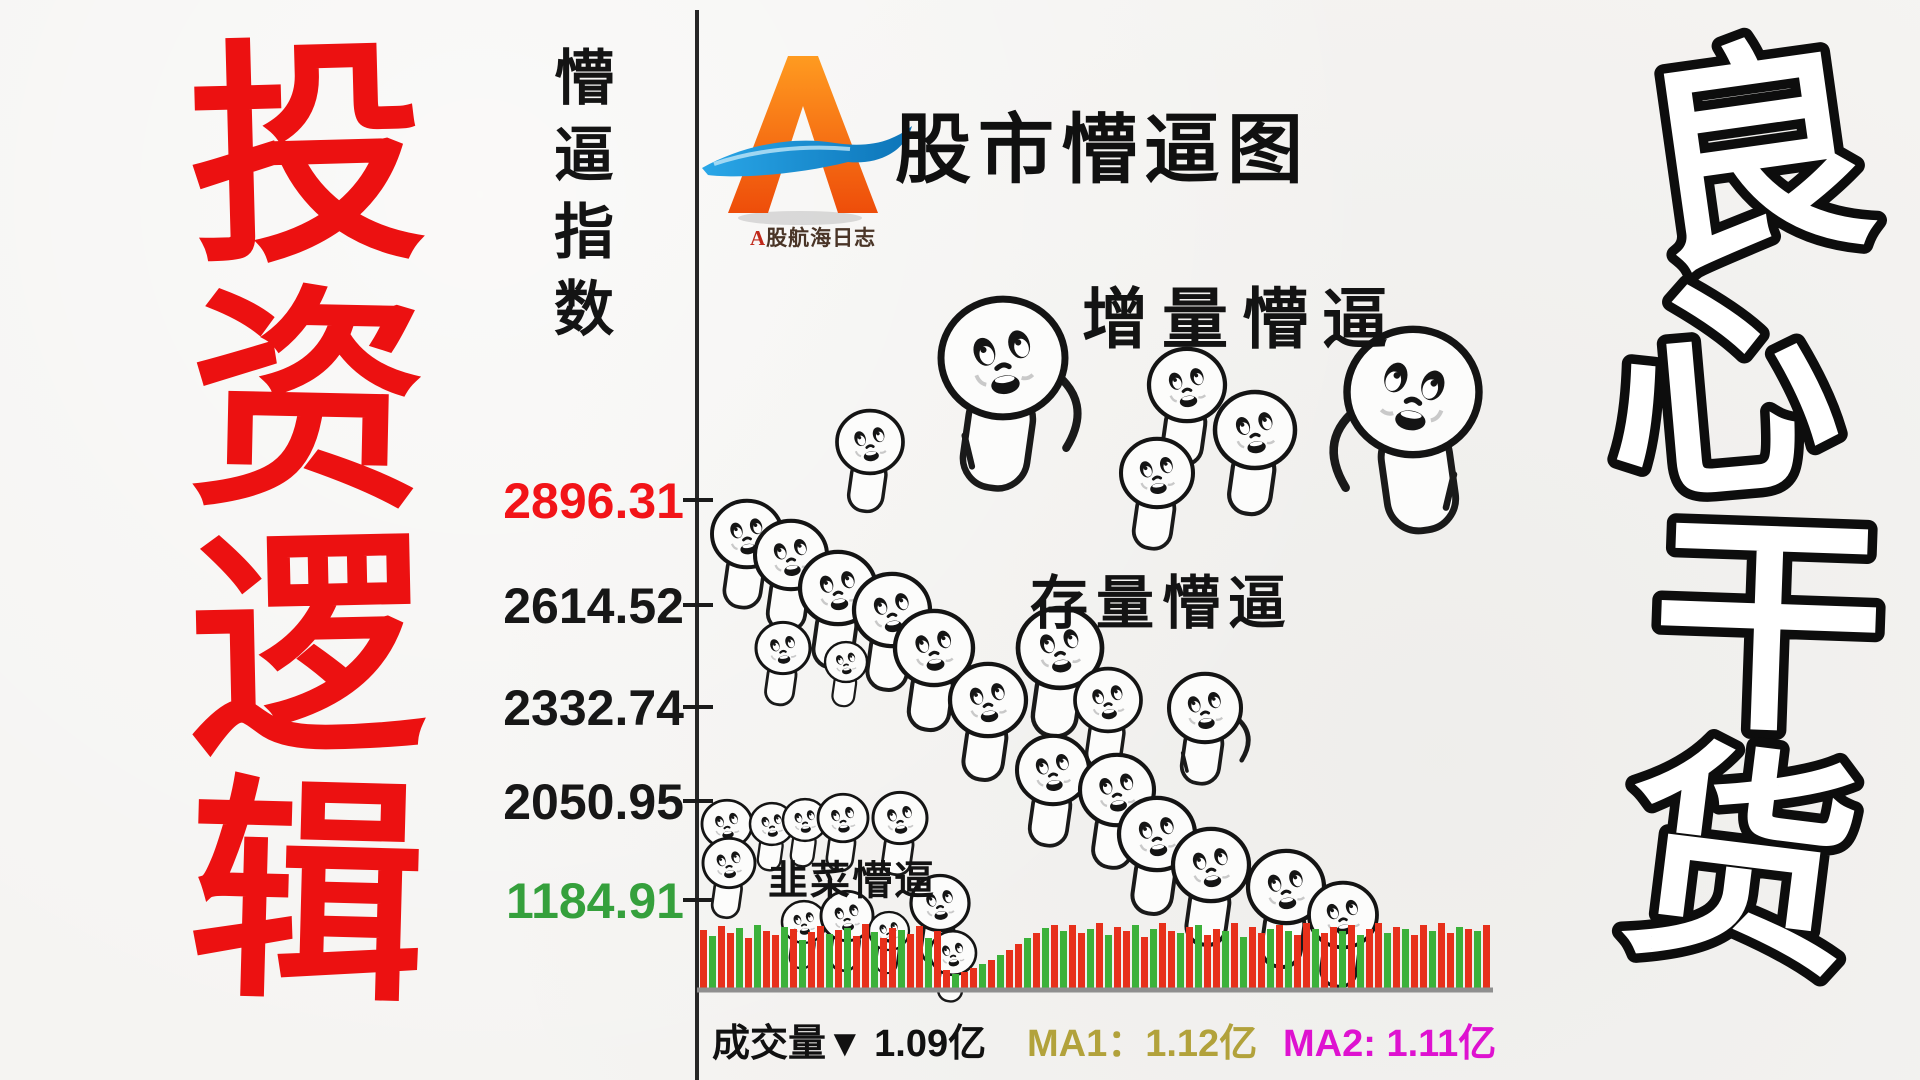 The width and height of the screenshot is (1920, 1080). I want to click on y-tick-label: 2614.52, so click(593, 606).